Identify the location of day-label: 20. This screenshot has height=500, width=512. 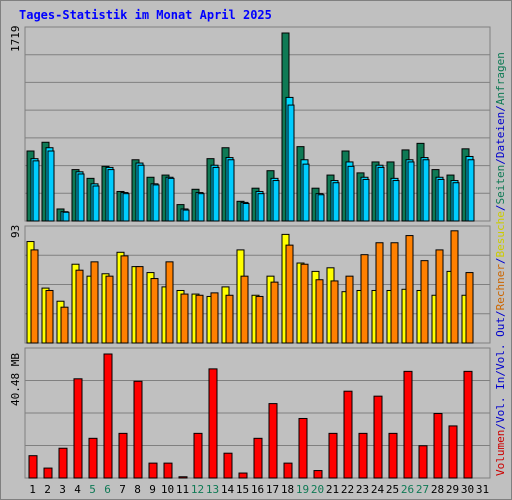
(317, 489).